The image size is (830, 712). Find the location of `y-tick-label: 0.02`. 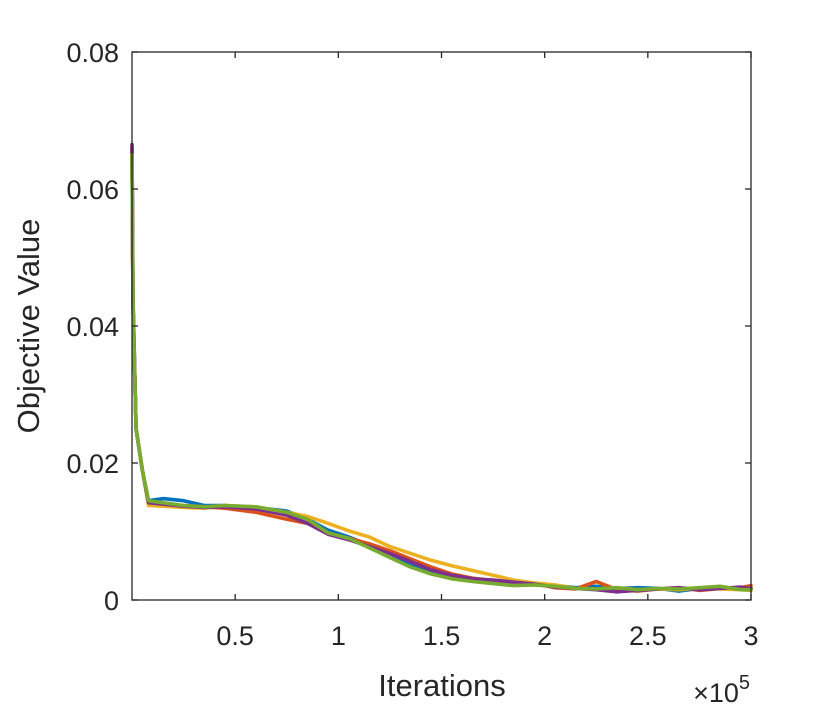

y-tick-label: 0.02 is located at coordinates (92, 464).